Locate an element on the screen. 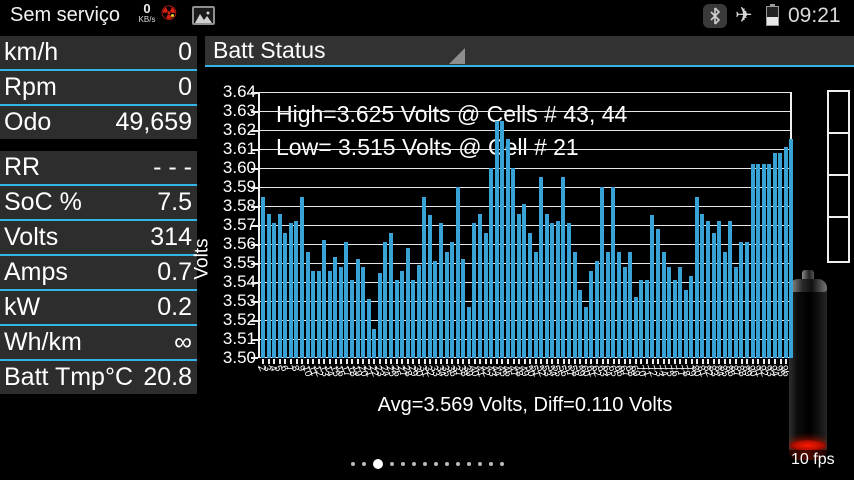 The height and width of the screenshot is (480, 854). gauge-row-rr: RR - - - is located at coordinates (98, 168).